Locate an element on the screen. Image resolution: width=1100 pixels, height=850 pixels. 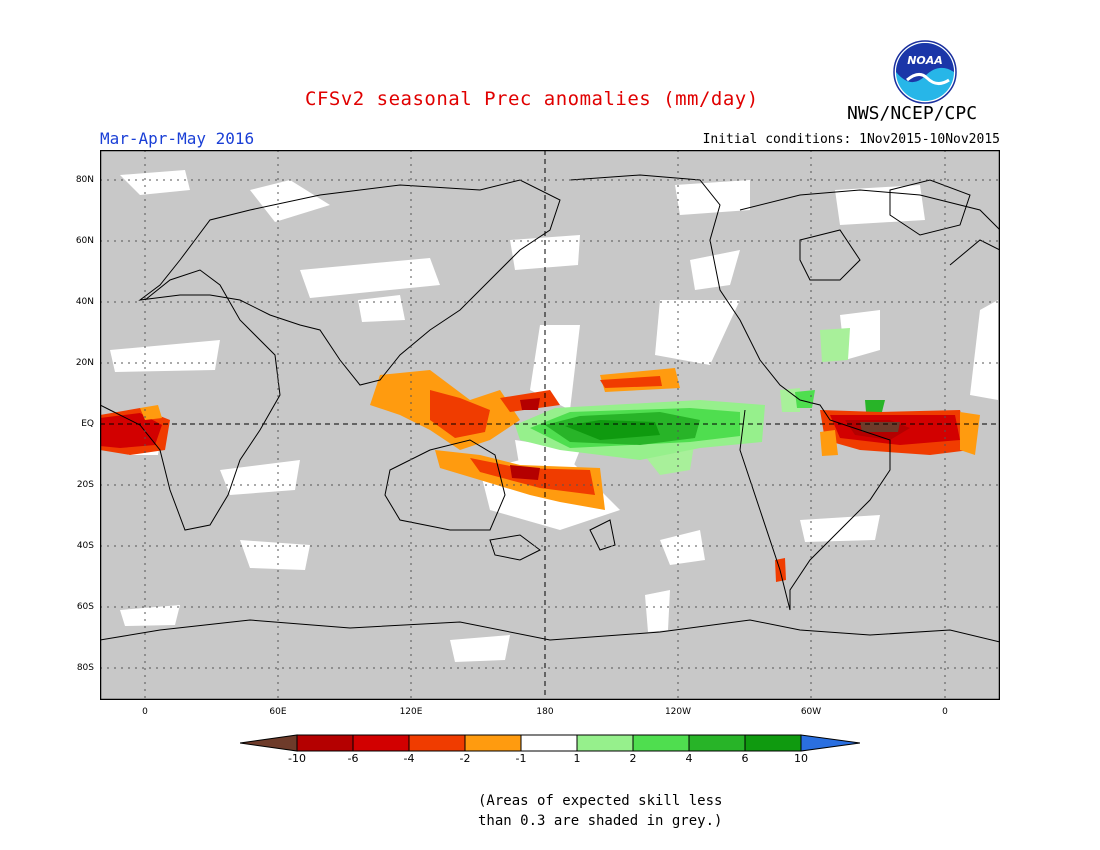
lon-label-120e: 120E is located at coordinates (411, 712).